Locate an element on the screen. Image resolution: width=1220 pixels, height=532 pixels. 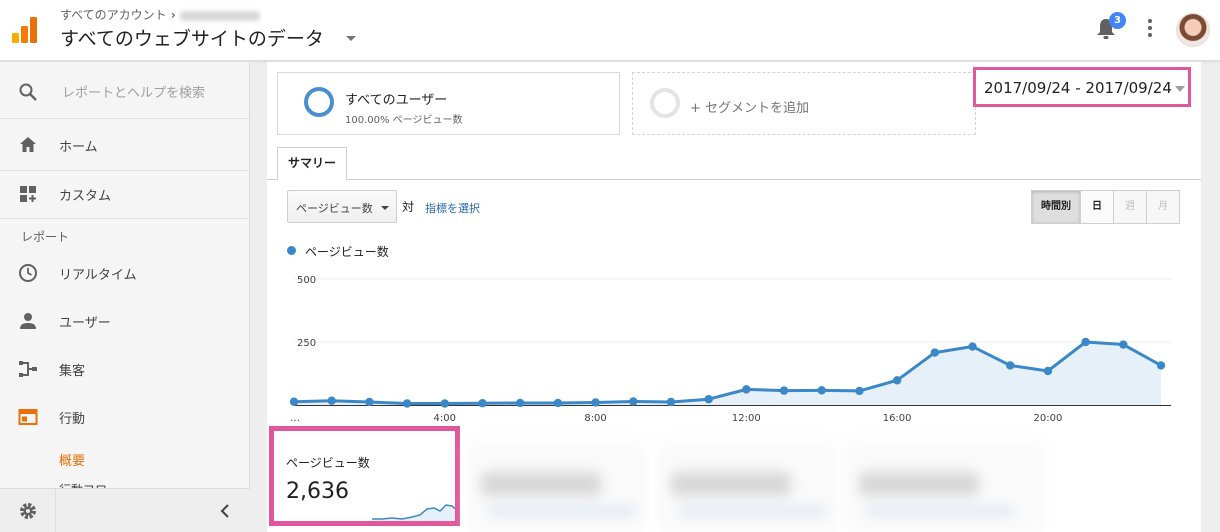
x-tick-label: 16:00 is located at coordinates (897, 418).